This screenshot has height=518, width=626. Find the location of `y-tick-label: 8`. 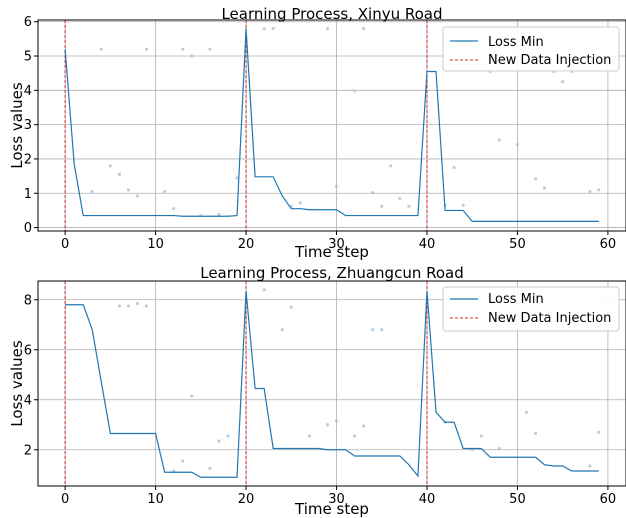

y-tick-label: 8 is located at coordinates (28, 300).